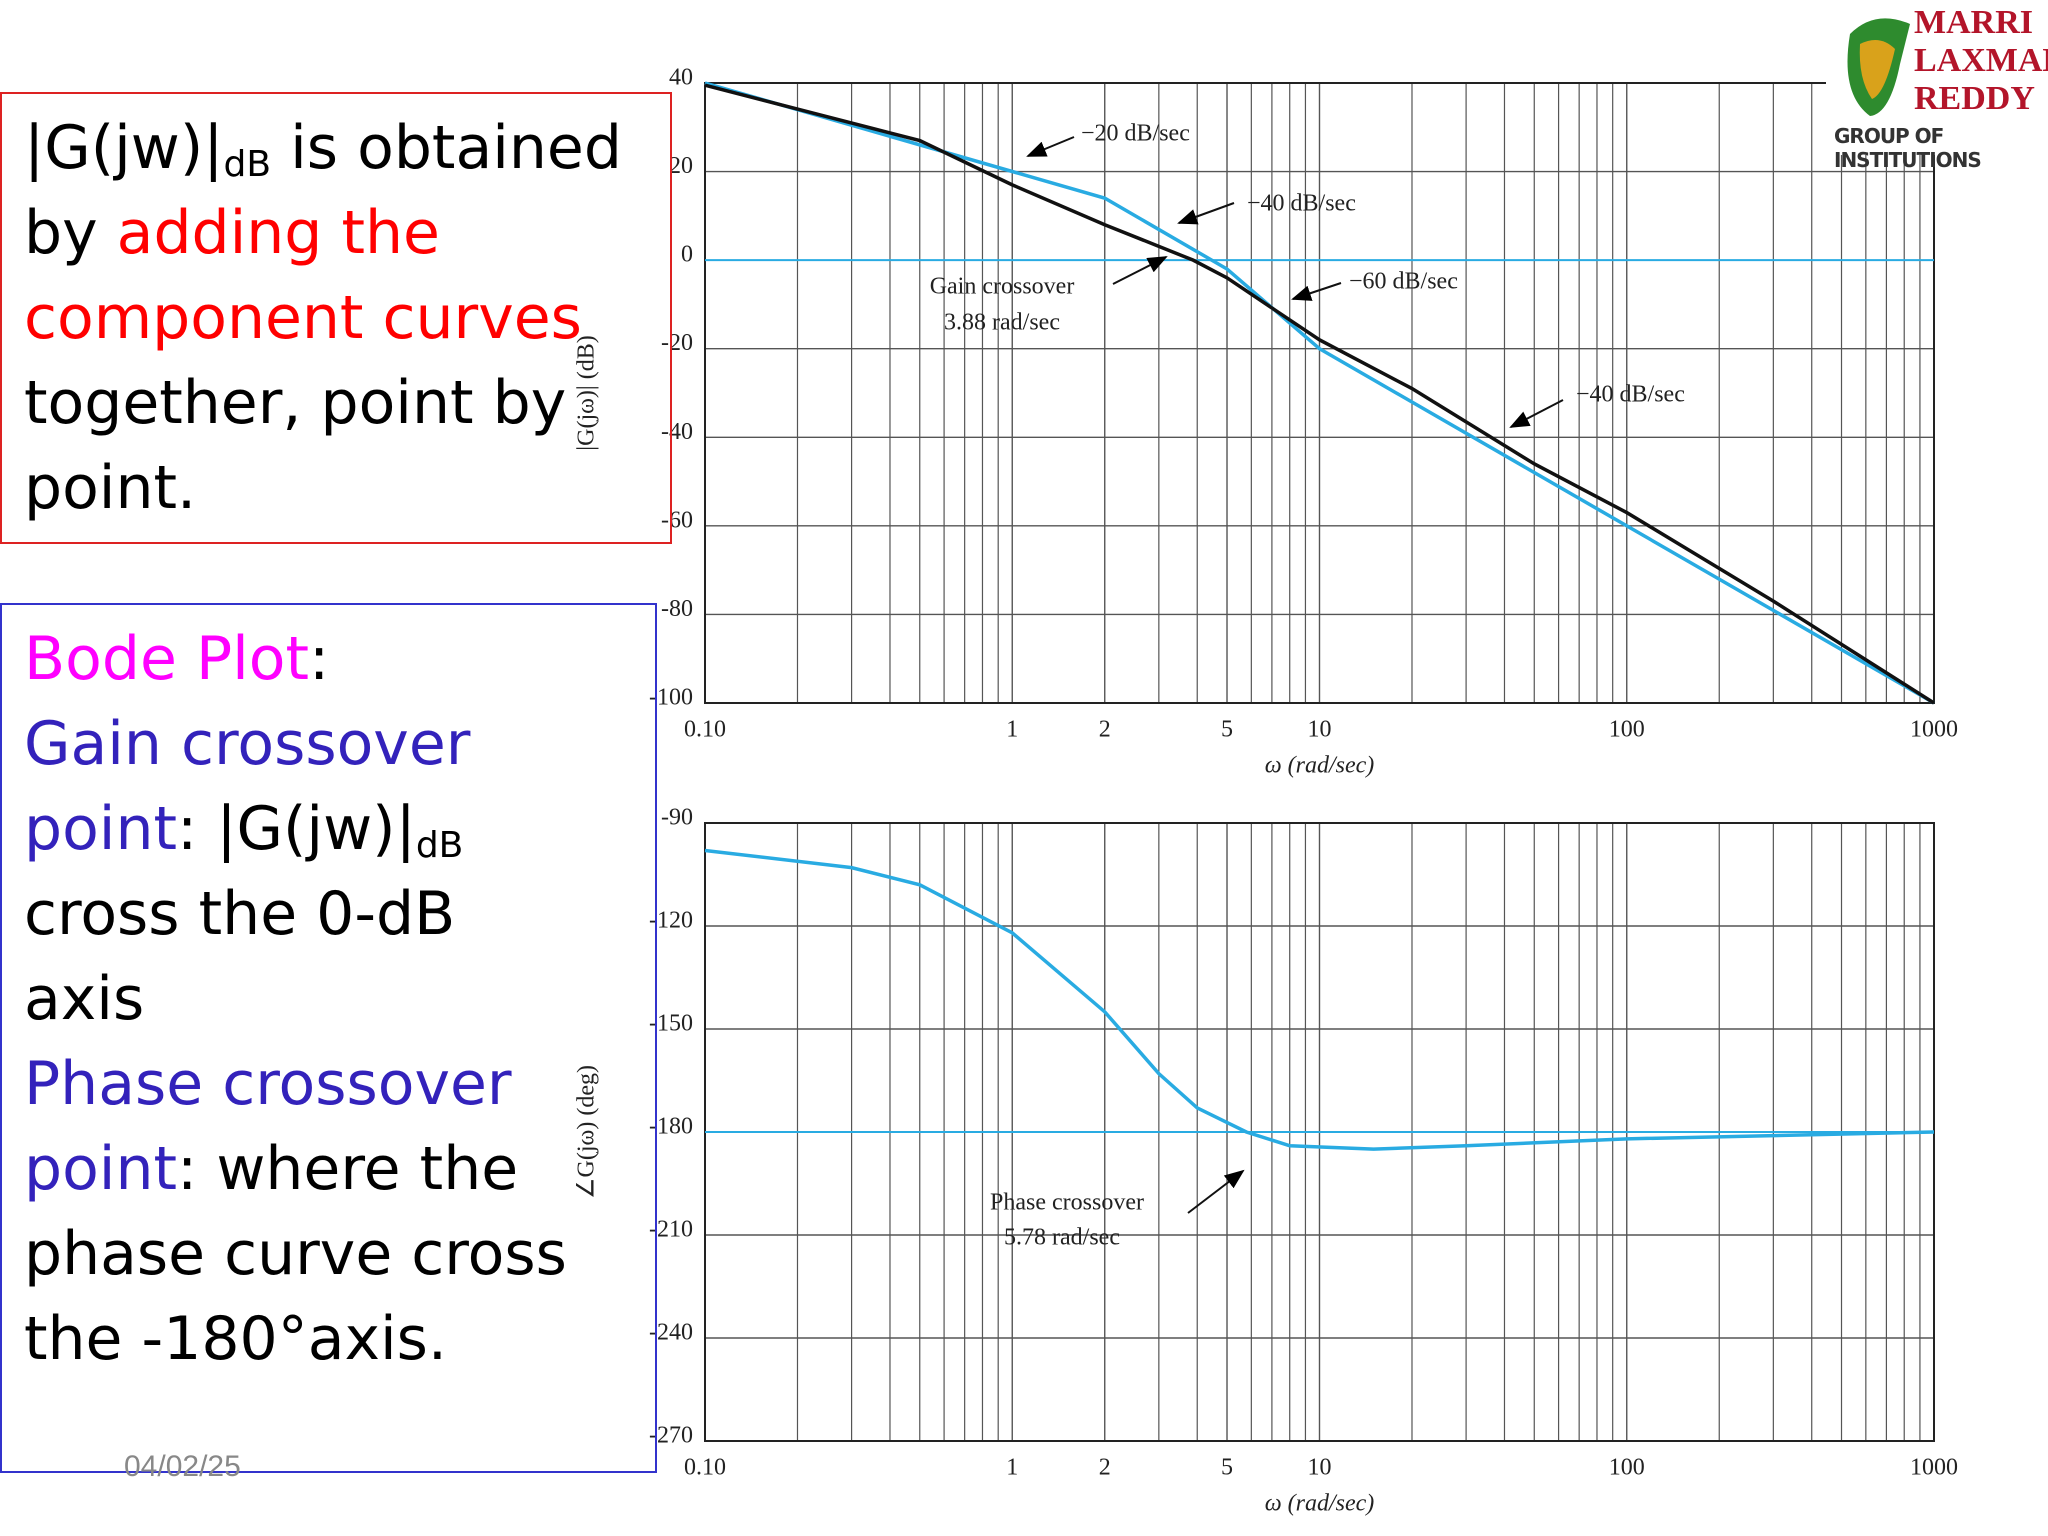 The height and width of the screenshot is (1536, 2048). Describe the element at coordinates (1002, 323) in the screenshot. I see `annotation: 3.88 rad/sec` at that location.